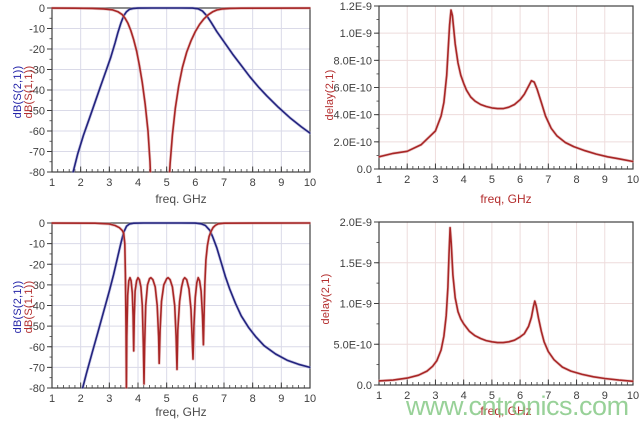  What do you see at coordinates (506, 199) in the screenshot?
I see `x-axis-label-top-right: freq, GHz` at bounding box center [506, 199].